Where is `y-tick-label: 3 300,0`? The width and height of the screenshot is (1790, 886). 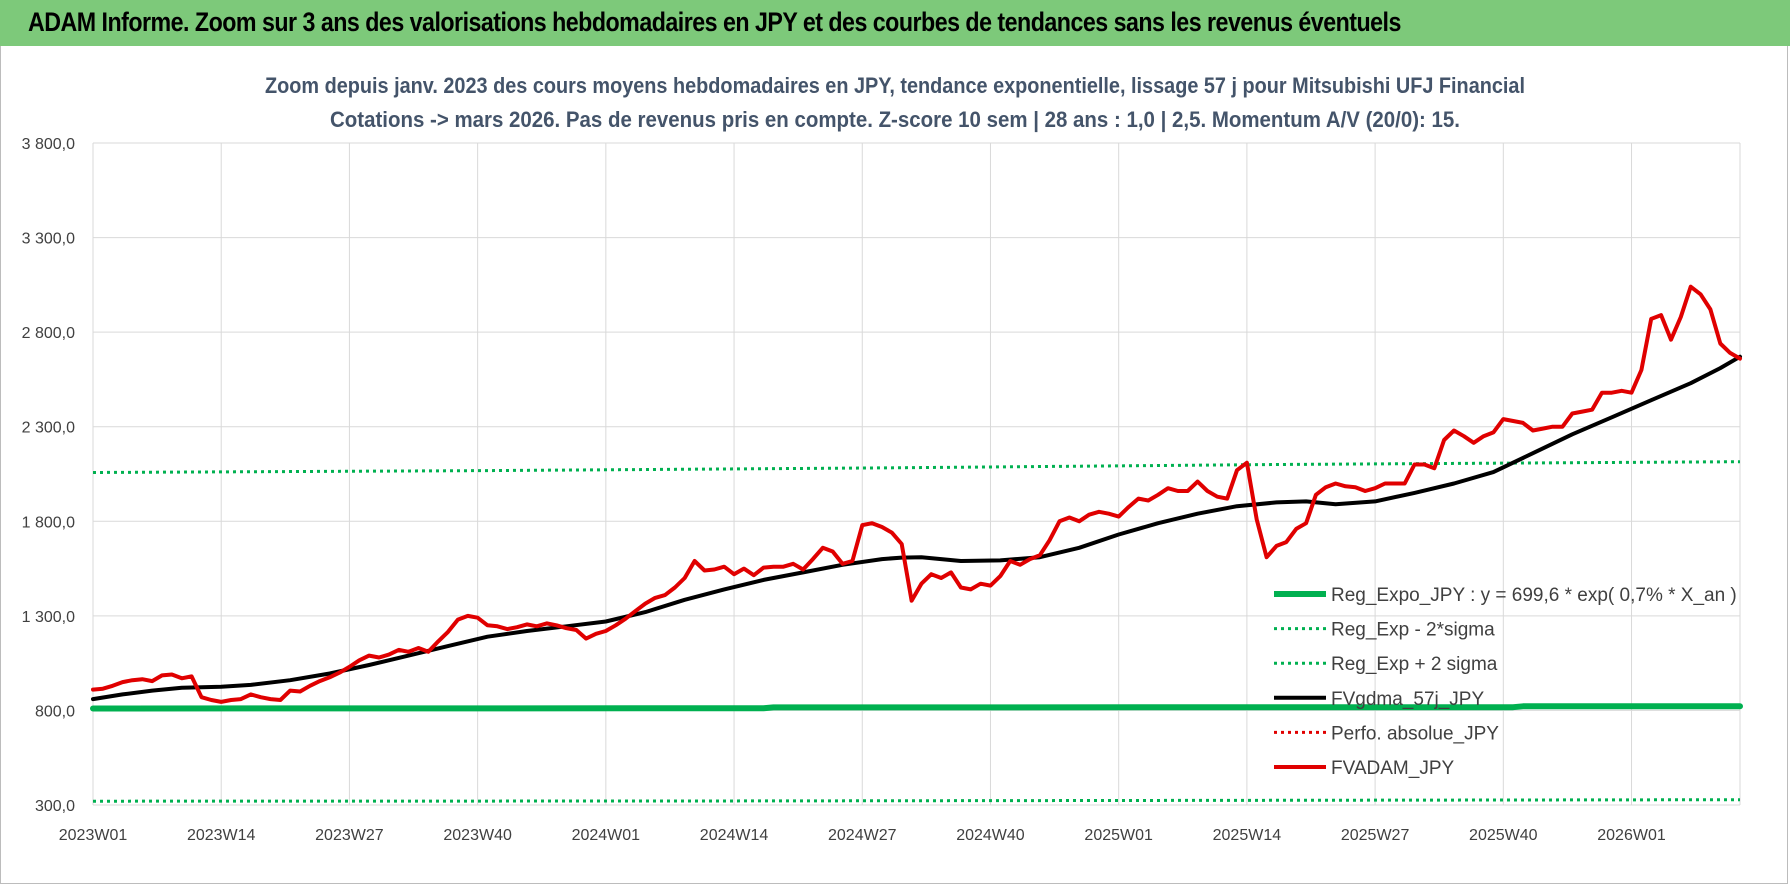 y-tick-label: 3 300,0 is located at coordinates (48, 239).